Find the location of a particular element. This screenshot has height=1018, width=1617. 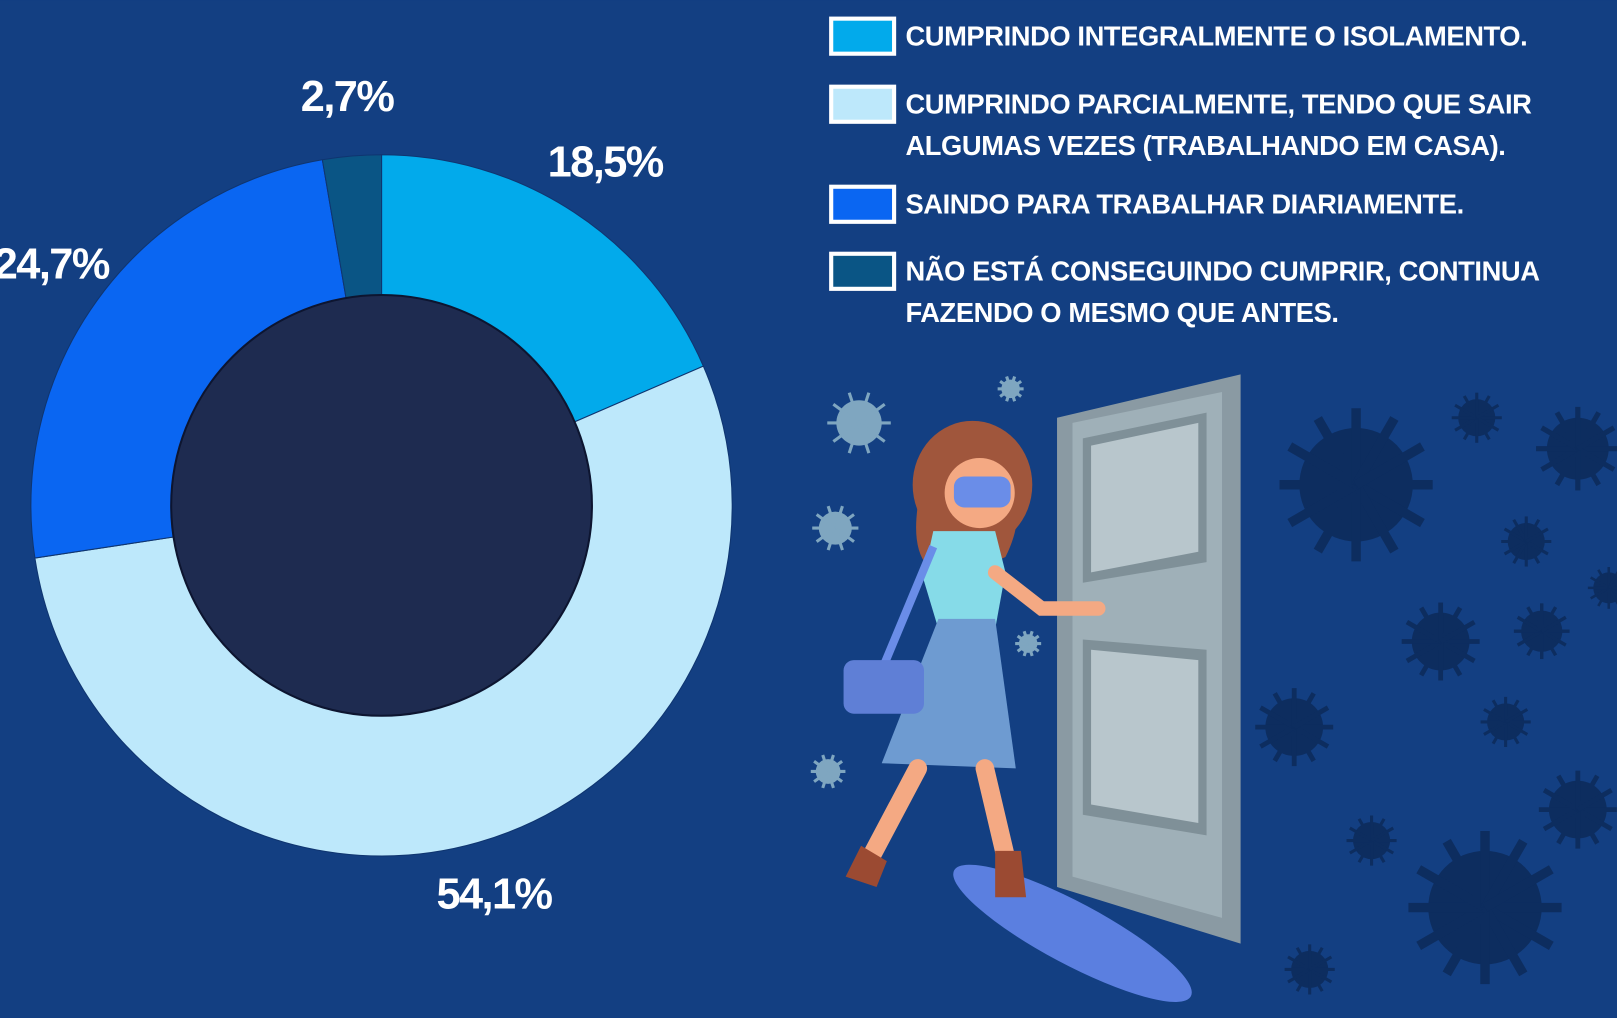

legs is located at coordinates (938, 812).